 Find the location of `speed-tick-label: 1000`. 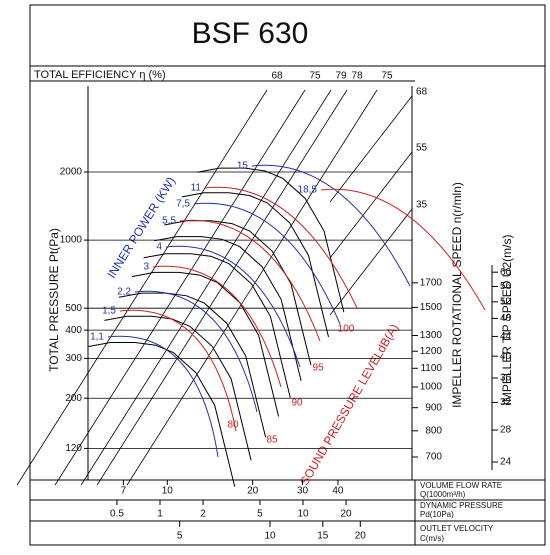

speed-tick-label: 1000 is located at coordinates (431, 387).